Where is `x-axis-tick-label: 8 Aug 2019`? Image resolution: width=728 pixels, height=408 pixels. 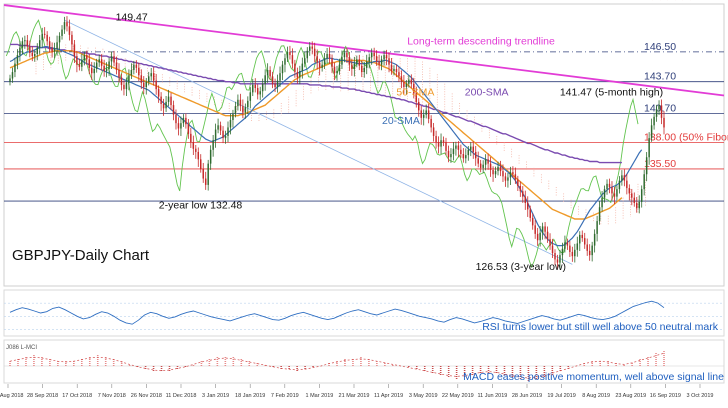 x-axis-tick-label: 8 Aug 2019 is located at coordinates (596, 396).